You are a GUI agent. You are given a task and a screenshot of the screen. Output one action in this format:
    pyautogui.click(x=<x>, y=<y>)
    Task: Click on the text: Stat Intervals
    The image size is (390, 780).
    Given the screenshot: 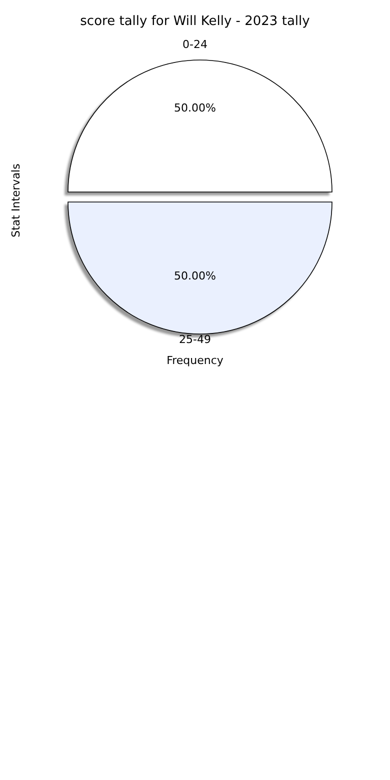 What is the action you would take?
    pyautogui.click(x=16, y=201)
    